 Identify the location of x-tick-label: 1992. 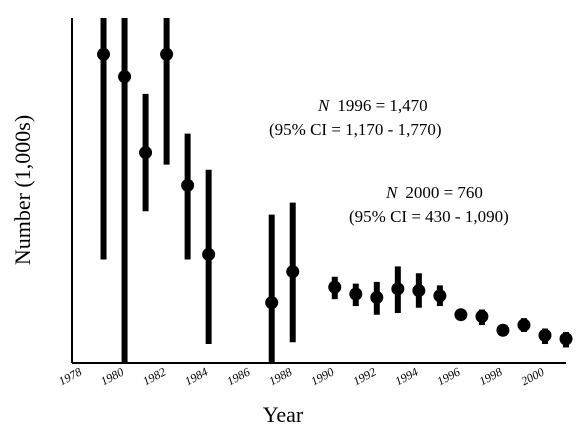
(365, 377).